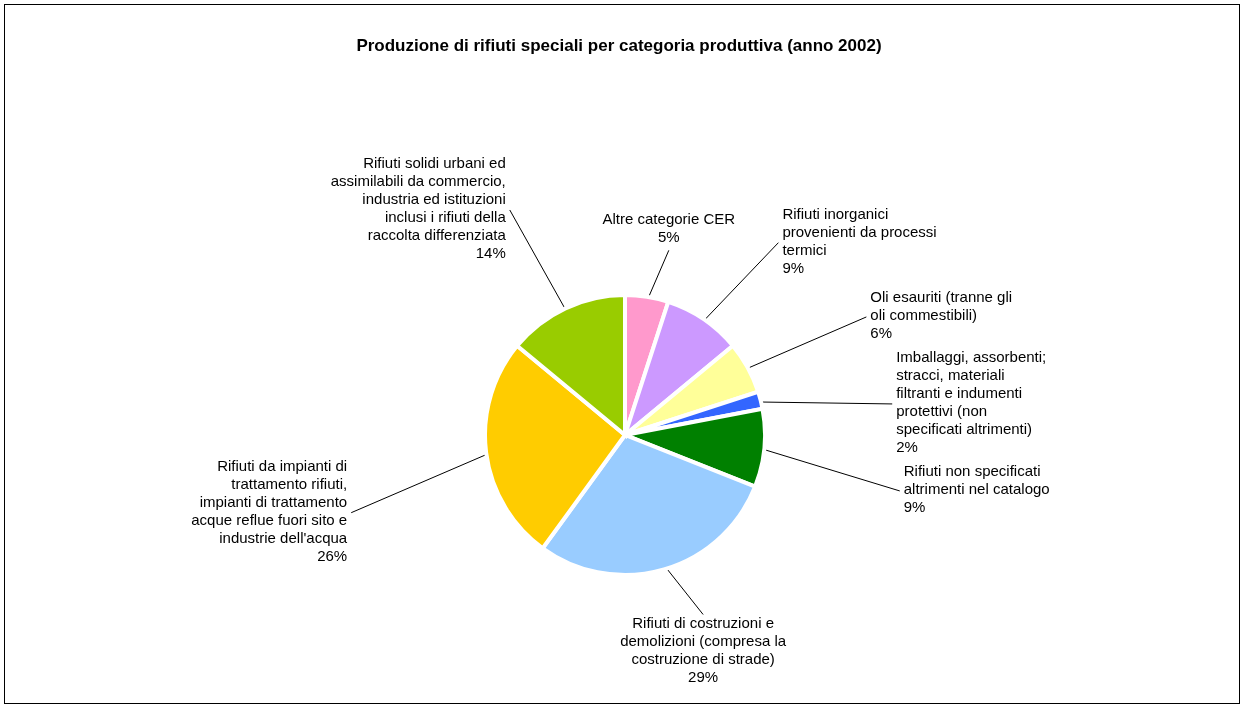 This screenshot has height=710, width=1244. What do you see at coordinates (976, 479) in the screenshot?
I see `slice-label: Rifiuti non specificati altrimenti nel catalogo` at bounding box center [976, 479].